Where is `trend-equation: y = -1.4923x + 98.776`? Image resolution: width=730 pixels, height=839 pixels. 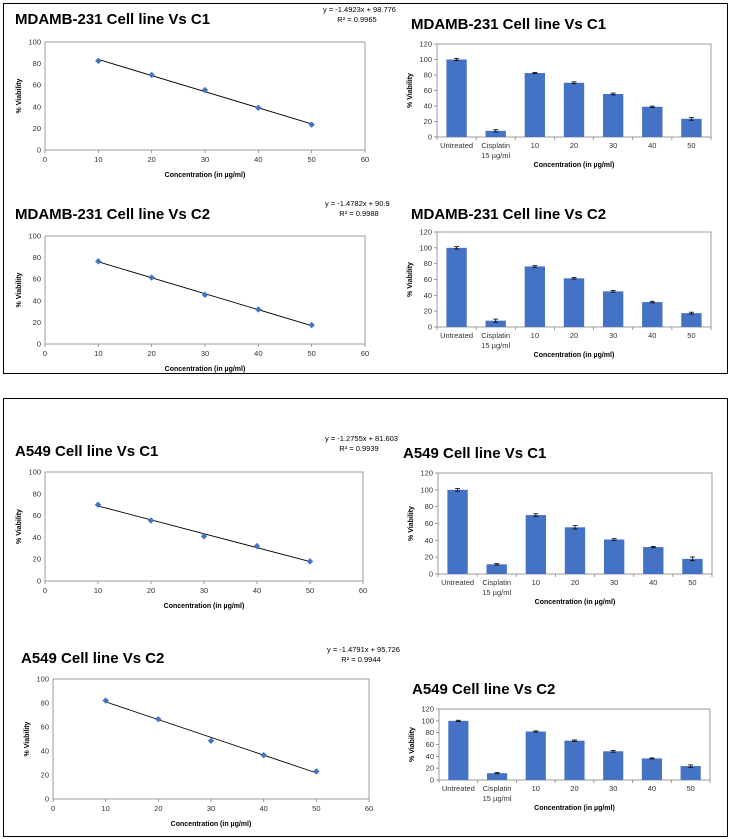 trend-equation: y = -1.4923x + 98.776 is located at coordinates (359, 9).